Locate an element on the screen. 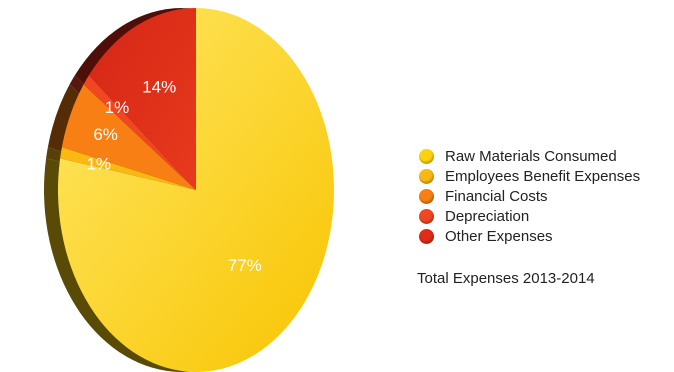  legend-item: Other Expenses is located at coordinates (528, 237).